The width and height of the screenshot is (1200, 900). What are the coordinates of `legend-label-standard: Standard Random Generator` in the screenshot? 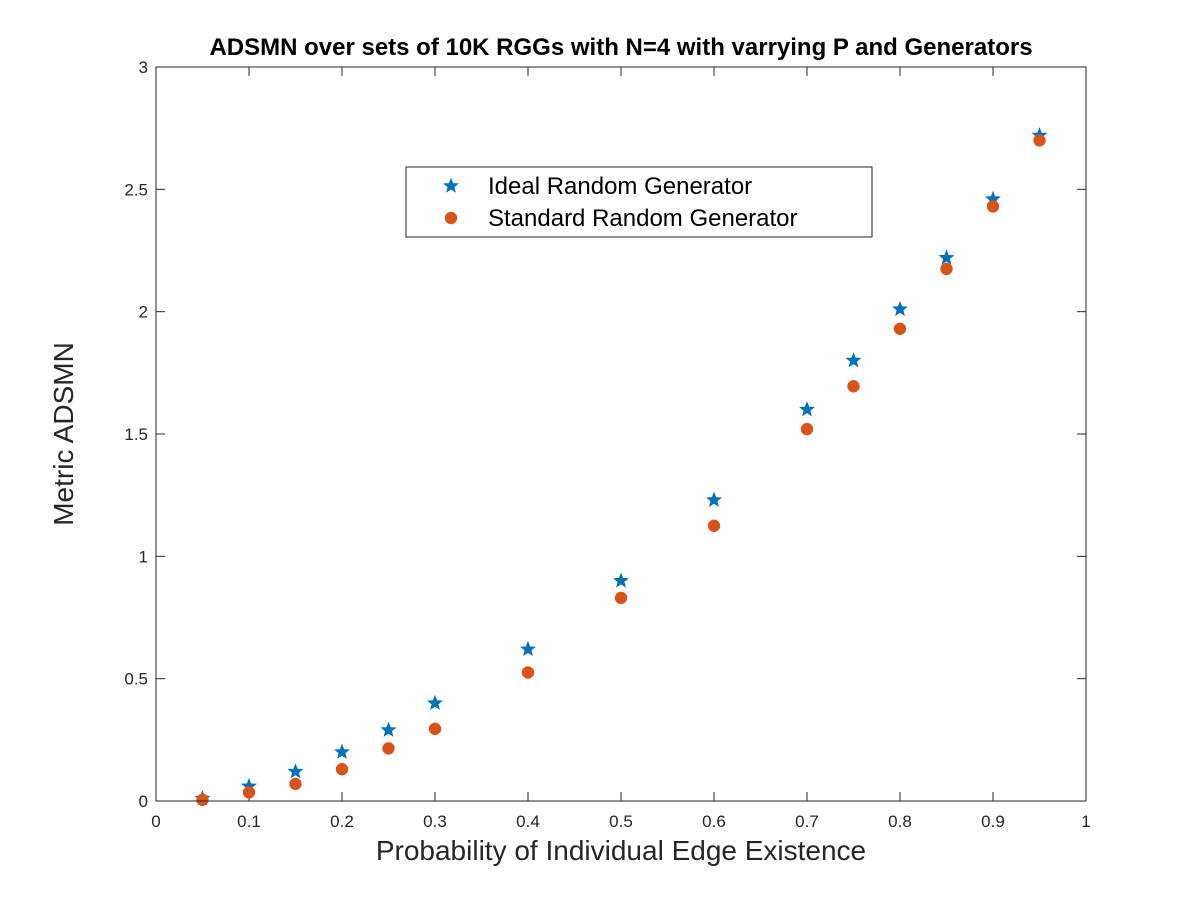 It's located at (643, 218).